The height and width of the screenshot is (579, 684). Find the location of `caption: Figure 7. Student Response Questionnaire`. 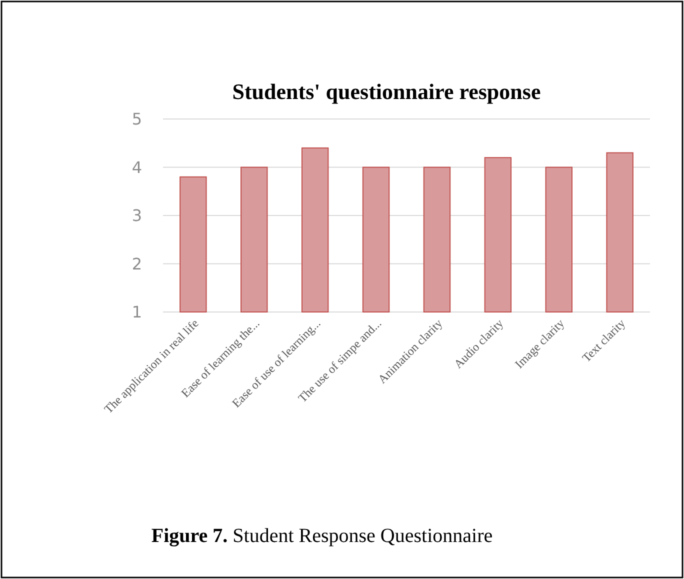

caption: Figure 7. Student Response Questionnaire is located at coordinates (322, 536).